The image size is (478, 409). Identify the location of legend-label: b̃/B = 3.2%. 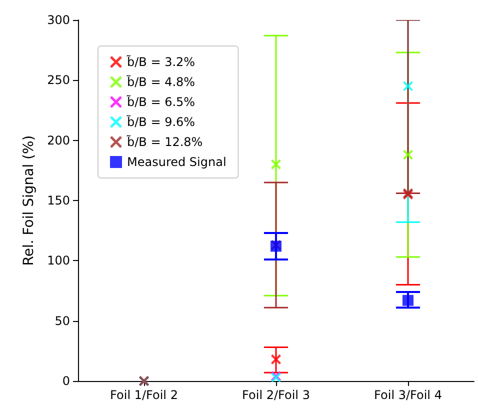
(161, 61).